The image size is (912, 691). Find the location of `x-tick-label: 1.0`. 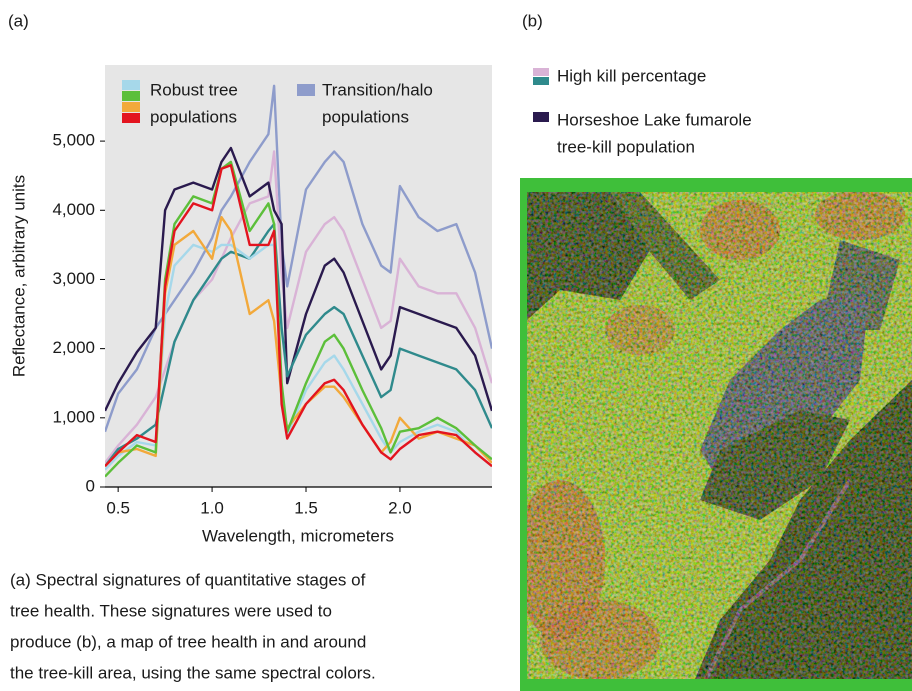

x-tick-label: 1.0 is located at coordinates (212, 507).